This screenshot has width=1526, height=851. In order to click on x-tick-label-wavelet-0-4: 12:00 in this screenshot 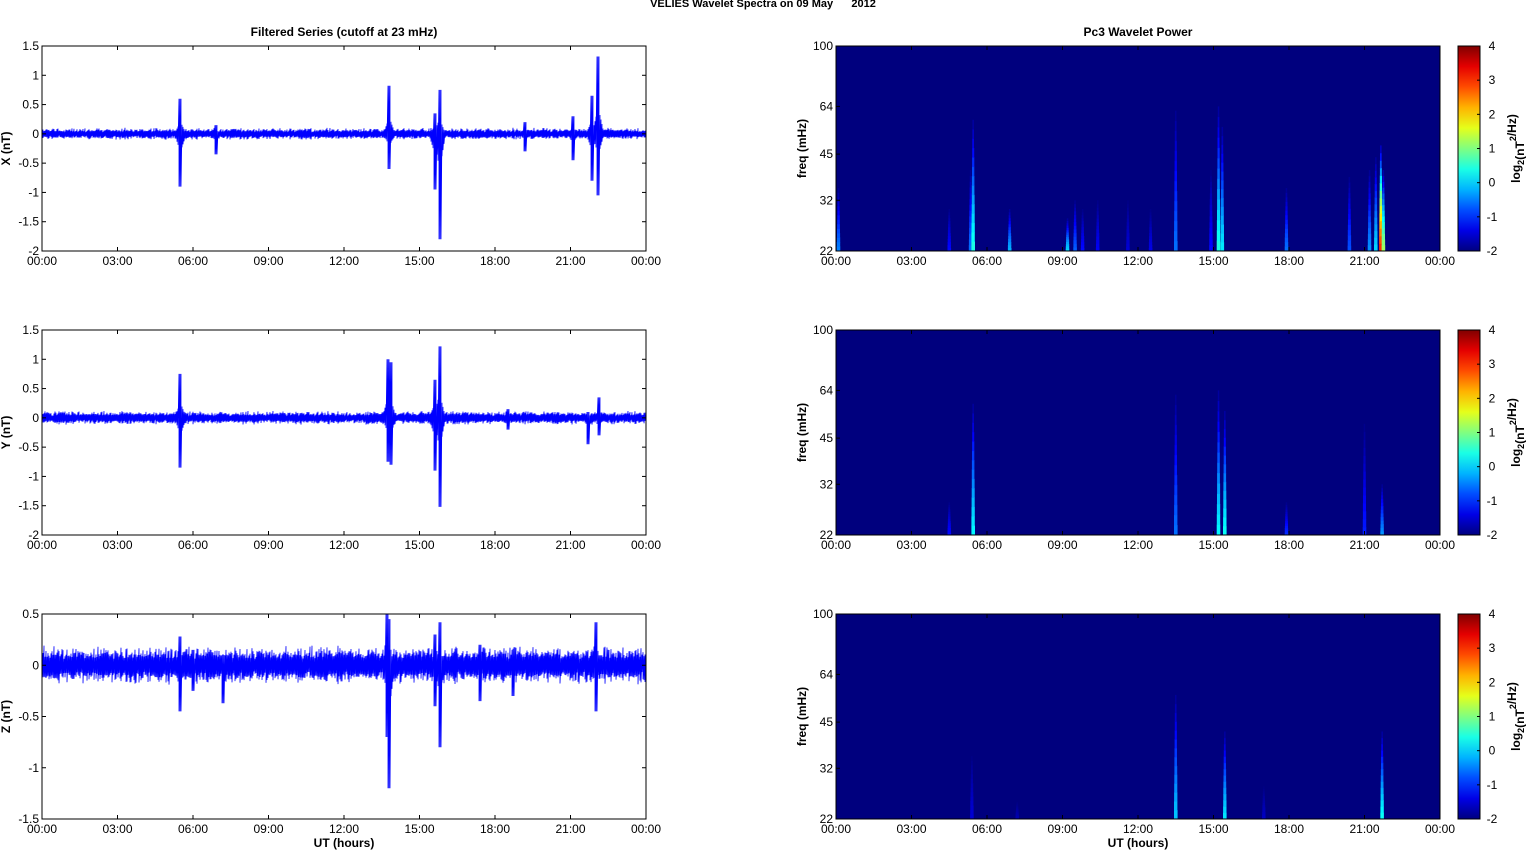, I will do `click(1138, 261)`.